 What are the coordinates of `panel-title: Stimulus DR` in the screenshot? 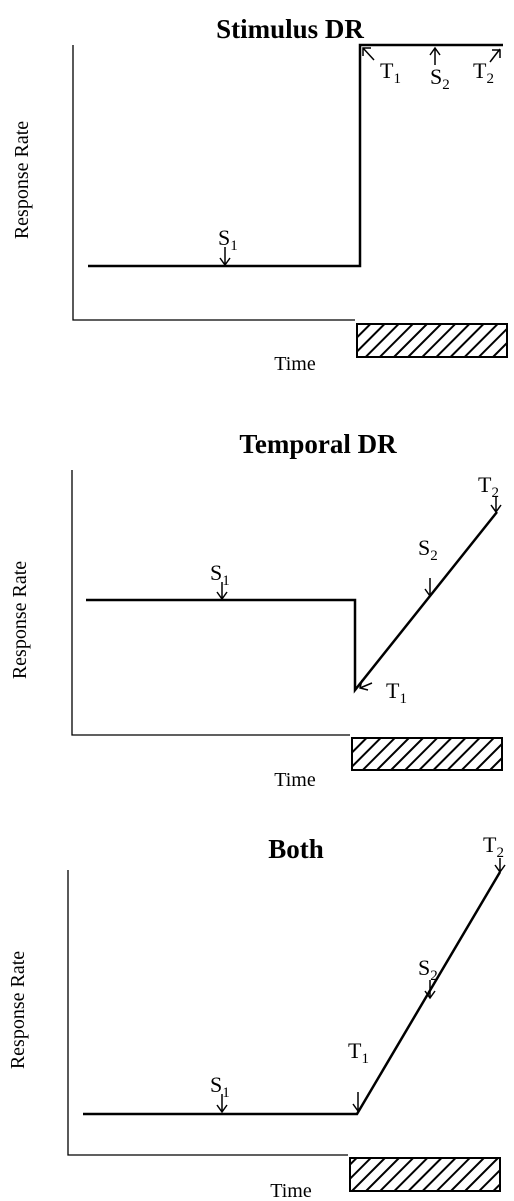 It's located at (290, 29).